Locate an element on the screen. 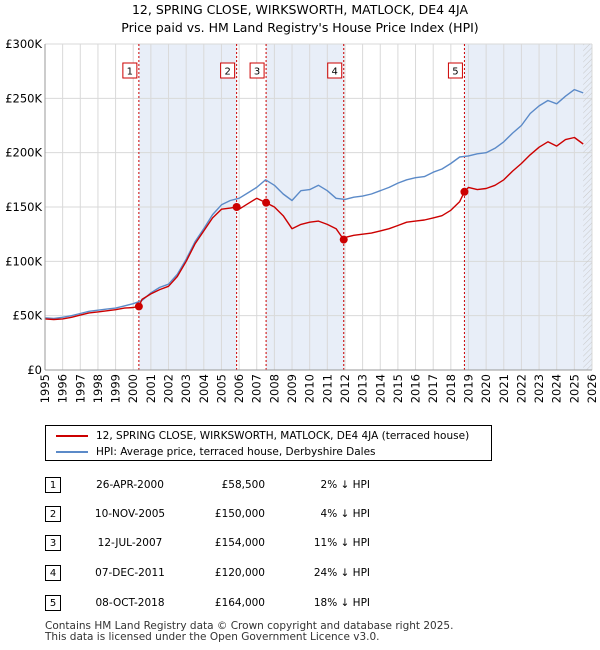  table-row: 3 12-JUL-2007 £154,000 11% ↓ HPI is located at coordinates (225, 544).